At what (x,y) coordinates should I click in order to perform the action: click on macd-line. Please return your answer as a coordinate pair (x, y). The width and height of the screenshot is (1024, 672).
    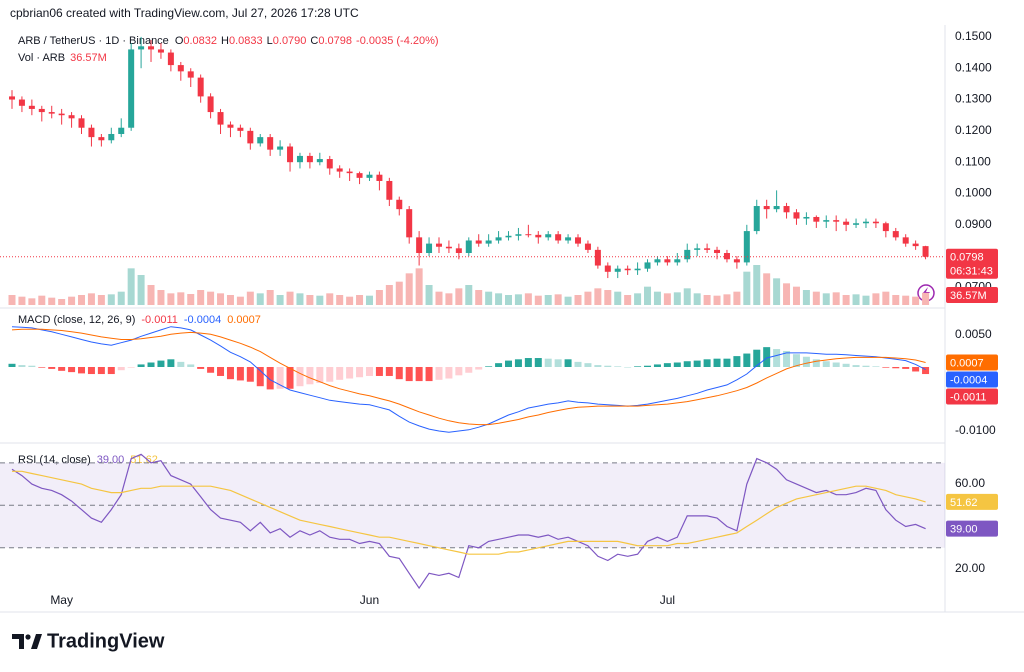
    Looking at the image, I should click on (468, 377).